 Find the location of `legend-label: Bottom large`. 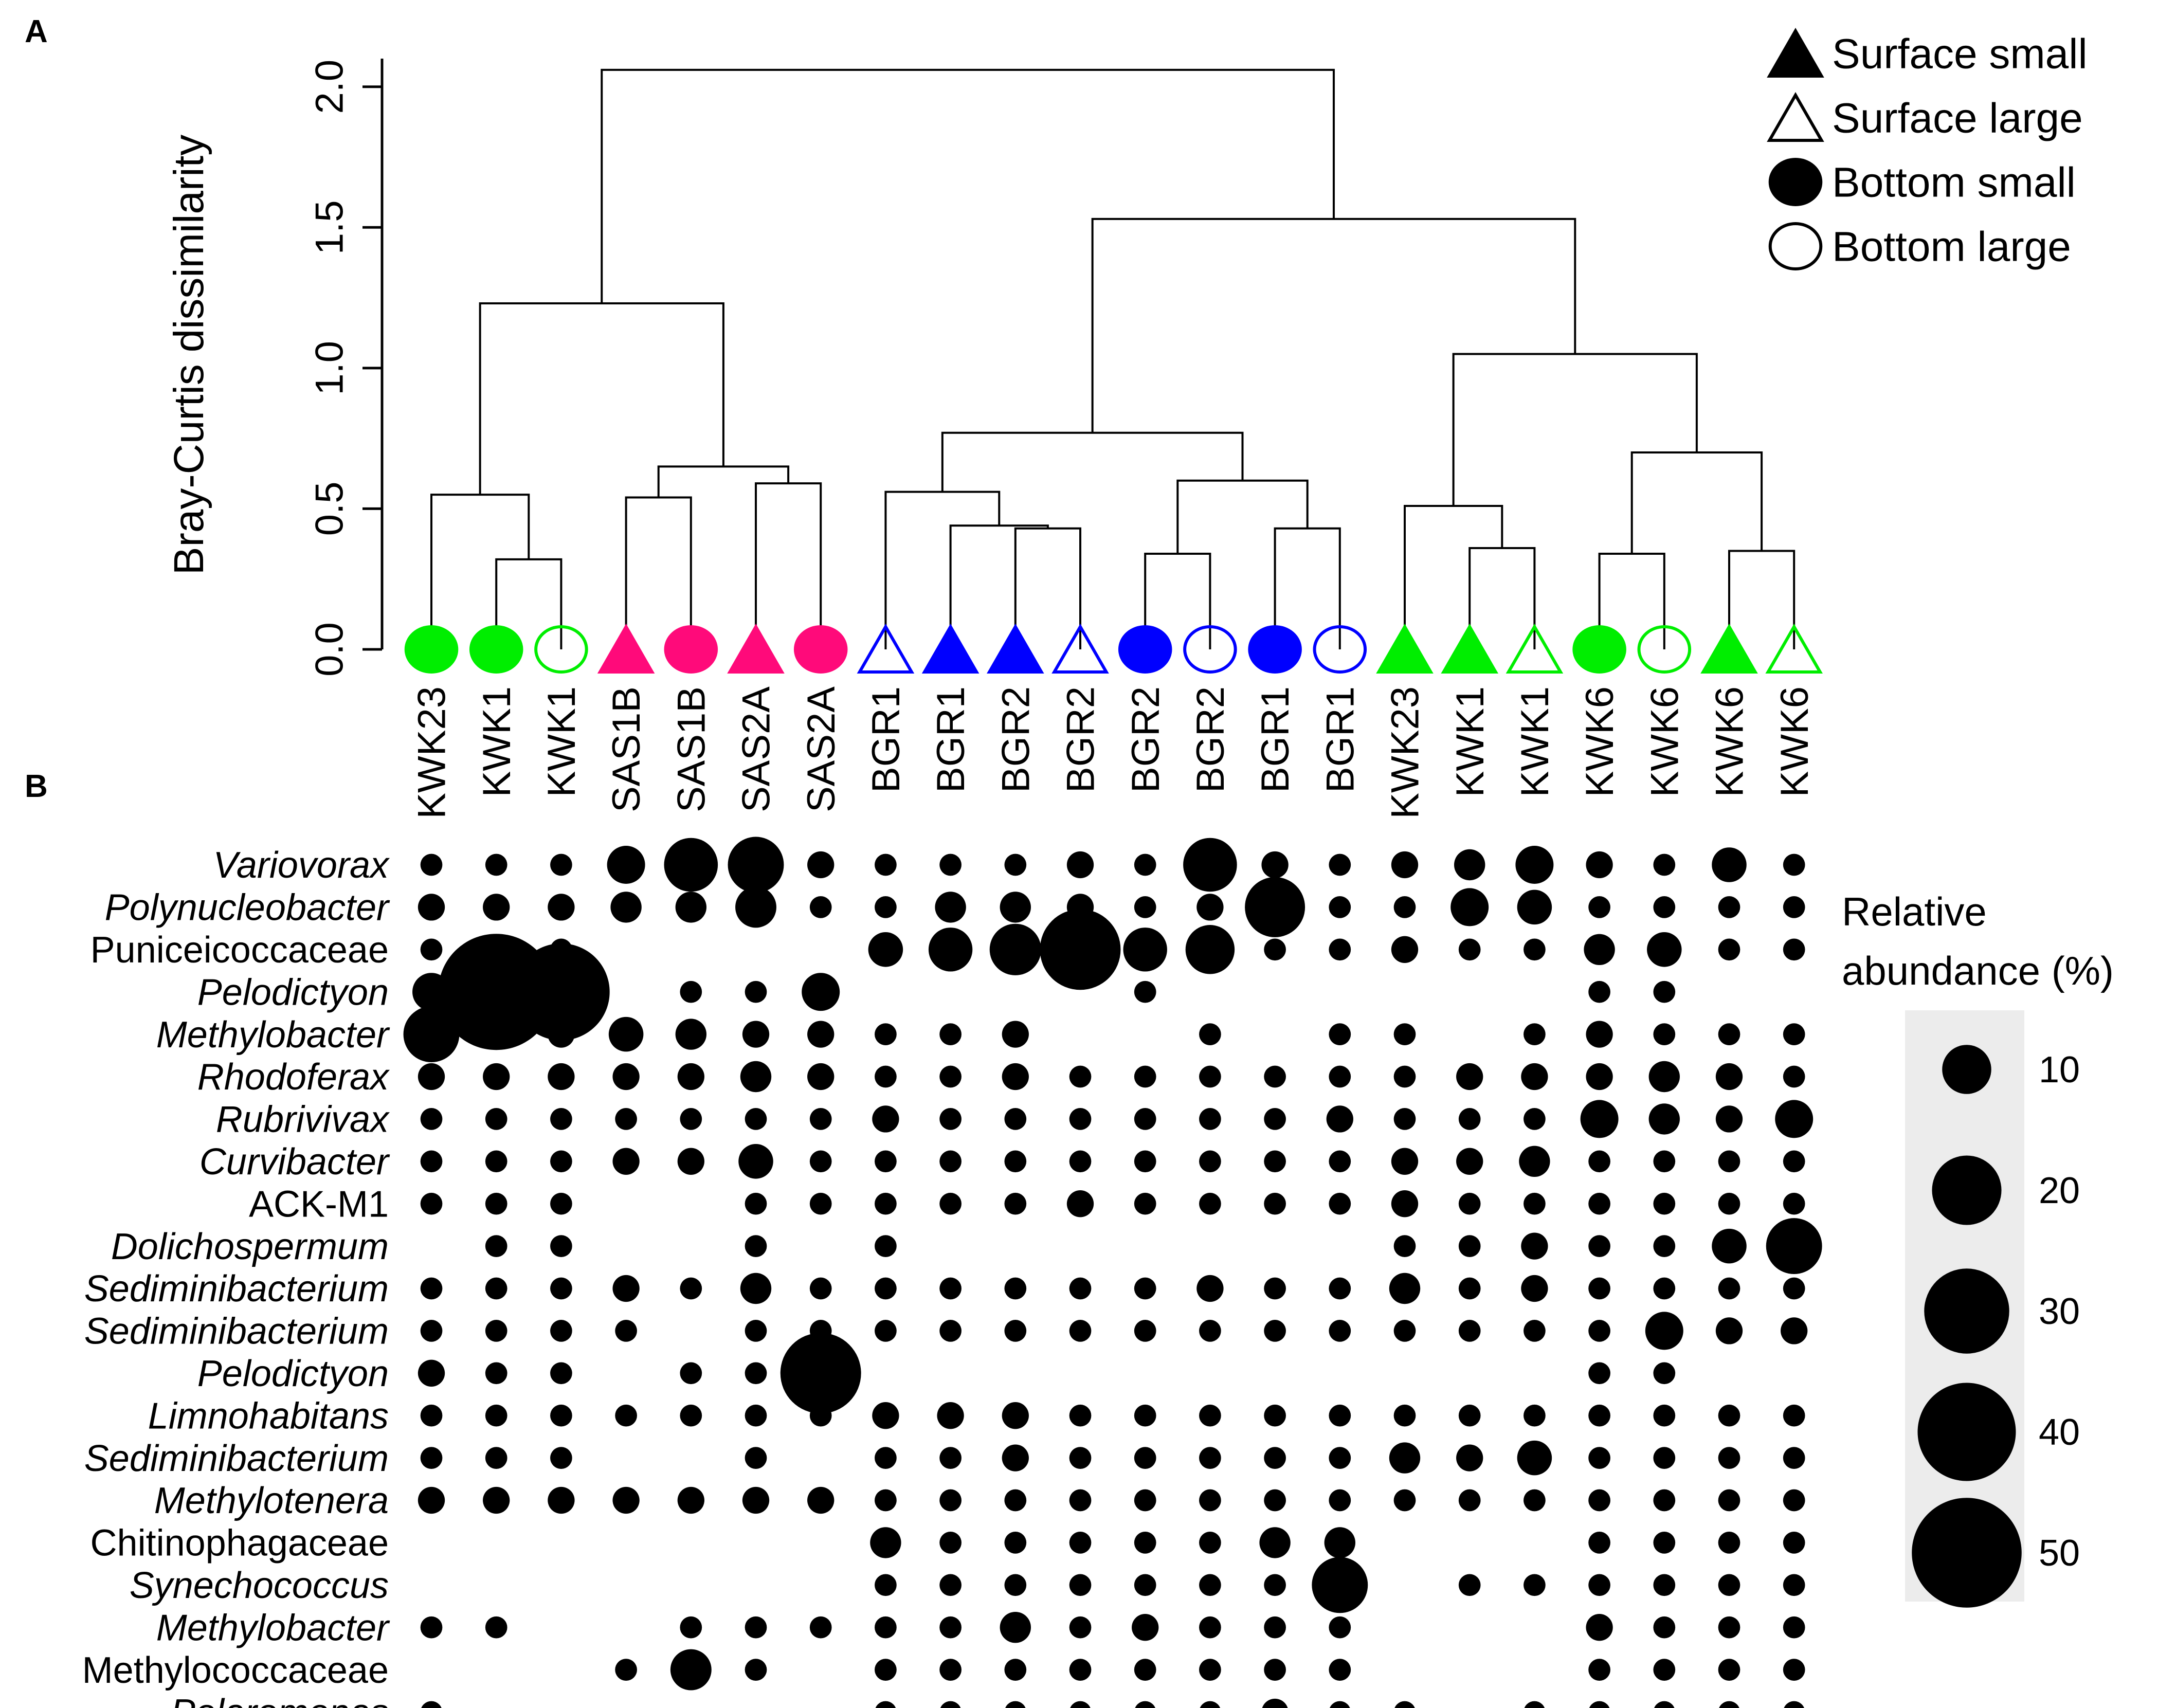

legend-label: Bottom large is located at coordinates (1951, 247).